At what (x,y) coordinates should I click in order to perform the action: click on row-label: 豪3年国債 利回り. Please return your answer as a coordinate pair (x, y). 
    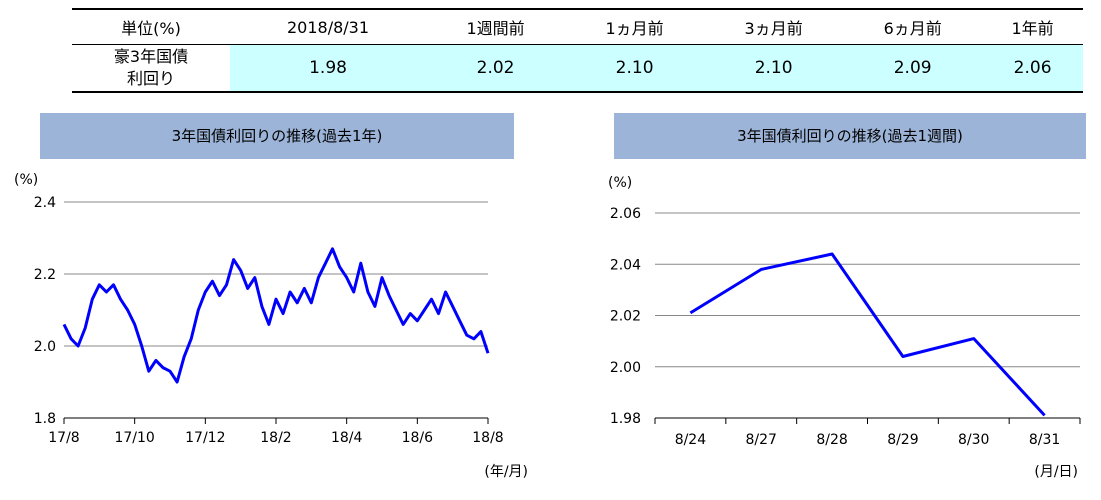
    Looking at the image, I should click on (151, 68).